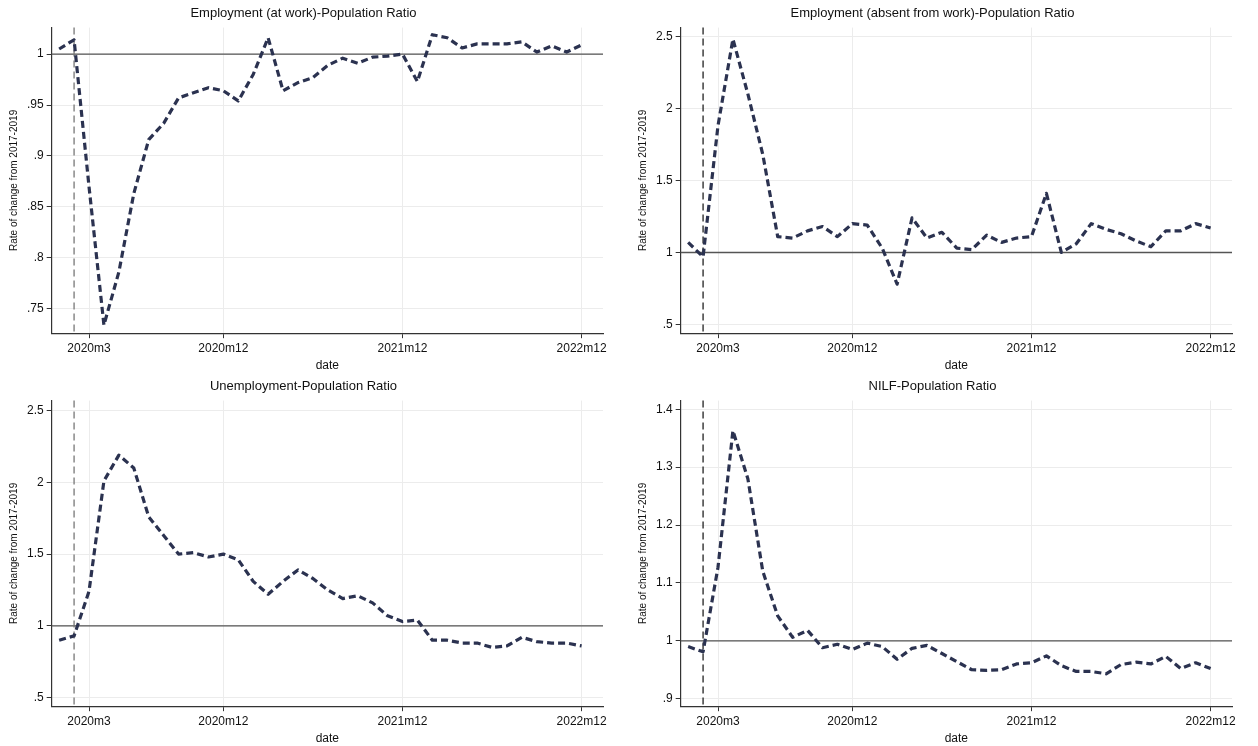 The width and height of the screenshot is (1258, 746). I want to click on y-tick-label: .85, so click(35, 206).